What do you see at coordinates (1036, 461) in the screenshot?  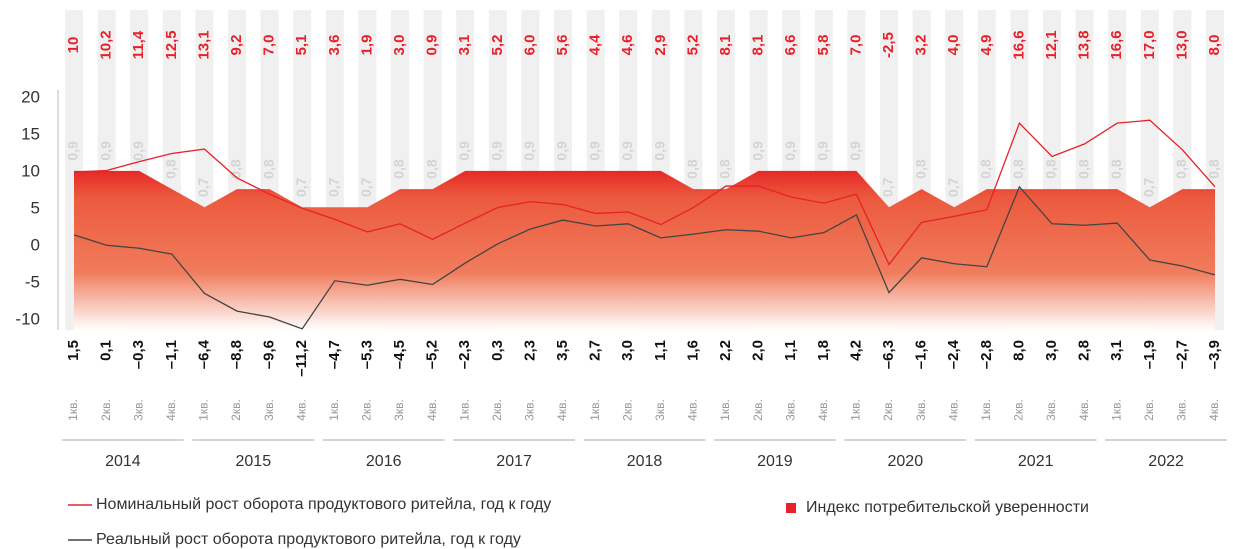 I see `year-label: 2021` at bounding box center [1036, 461].